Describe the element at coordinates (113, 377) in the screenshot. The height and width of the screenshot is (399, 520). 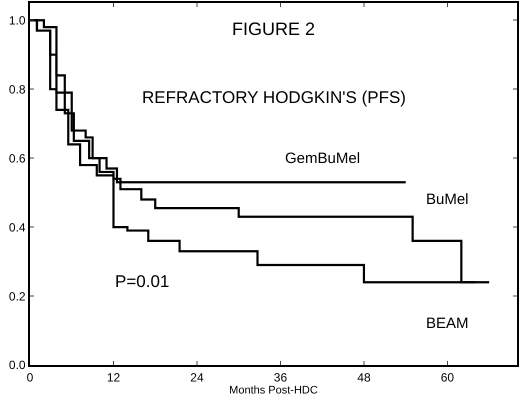
I see `x-tick-label: 12` at that location.